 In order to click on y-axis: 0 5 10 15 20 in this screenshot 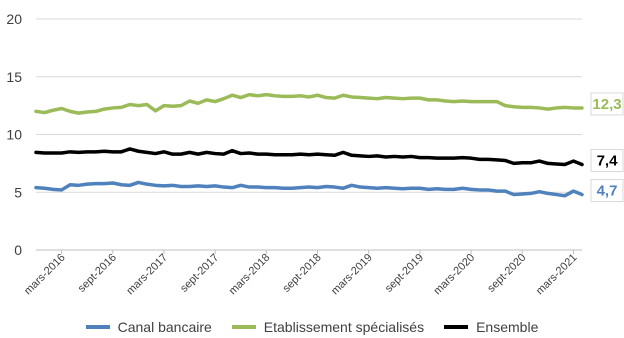, I will do `click(14, 134)`.